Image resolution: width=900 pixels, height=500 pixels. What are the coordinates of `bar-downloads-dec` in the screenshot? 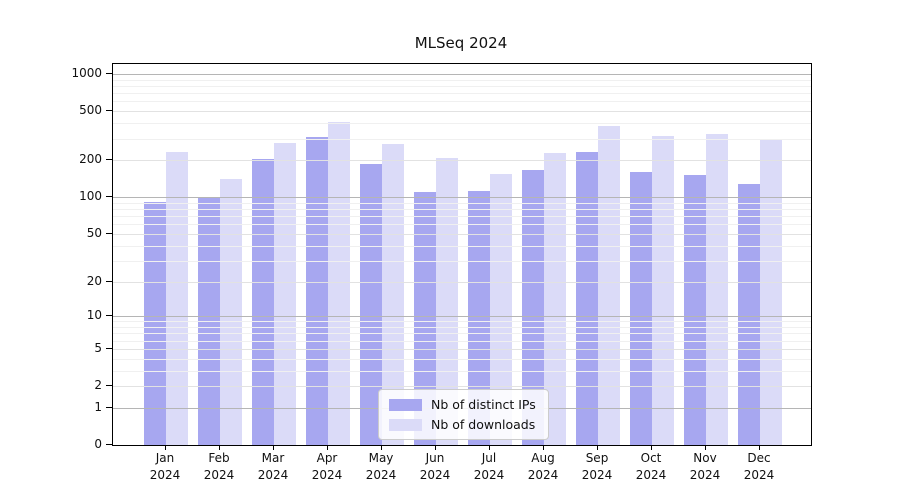 It's located at (771, 292).